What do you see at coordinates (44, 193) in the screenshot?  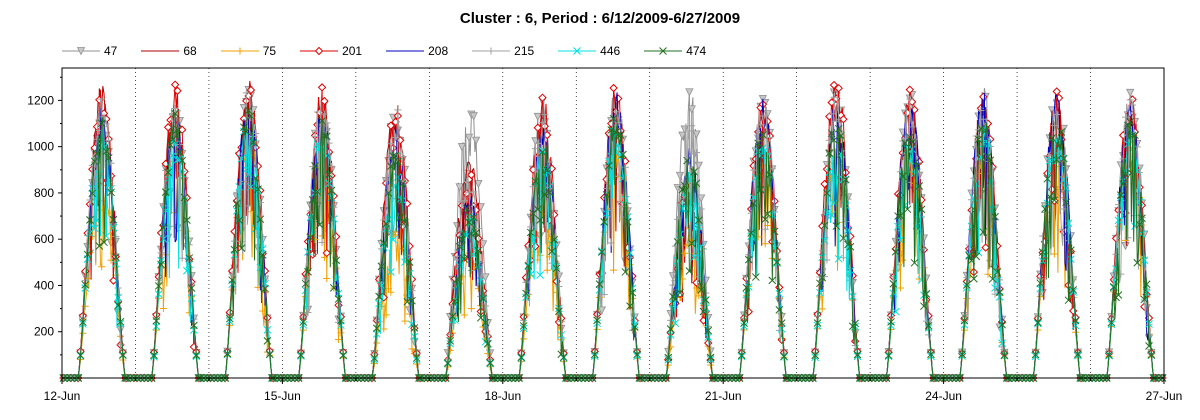 I see `y-tick-label: 800` at bounding box center [44, 193].